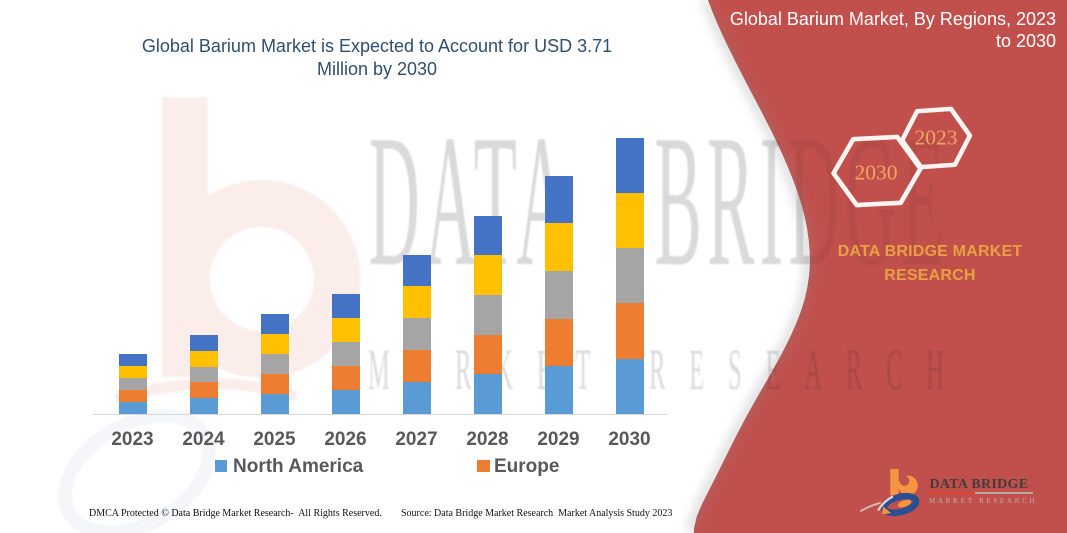 This screenshot has height=533, width=1067. What do you see at coordinates (876, 173) in the screenshot?
I see `svg-text: 2030` at bounding box center [876, 173].